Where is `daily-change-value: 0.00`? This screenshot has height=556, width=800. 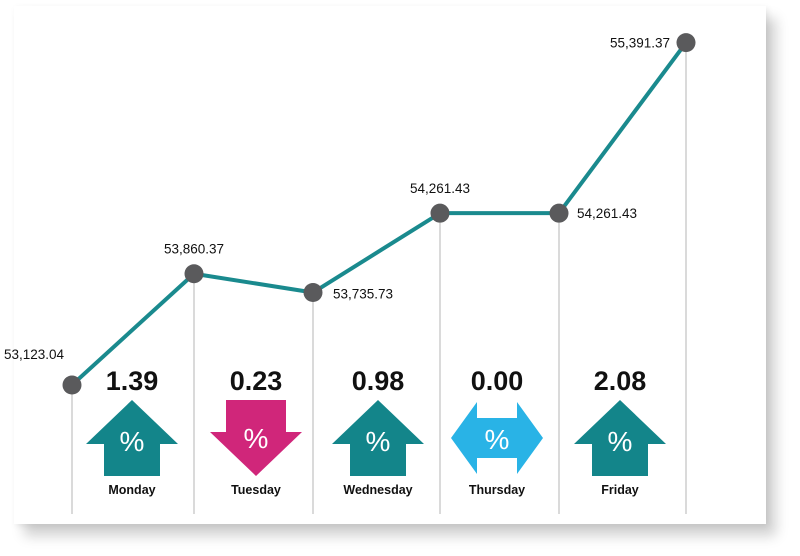
daily-change-value: 0.00 is located at coordinates (497, 381).